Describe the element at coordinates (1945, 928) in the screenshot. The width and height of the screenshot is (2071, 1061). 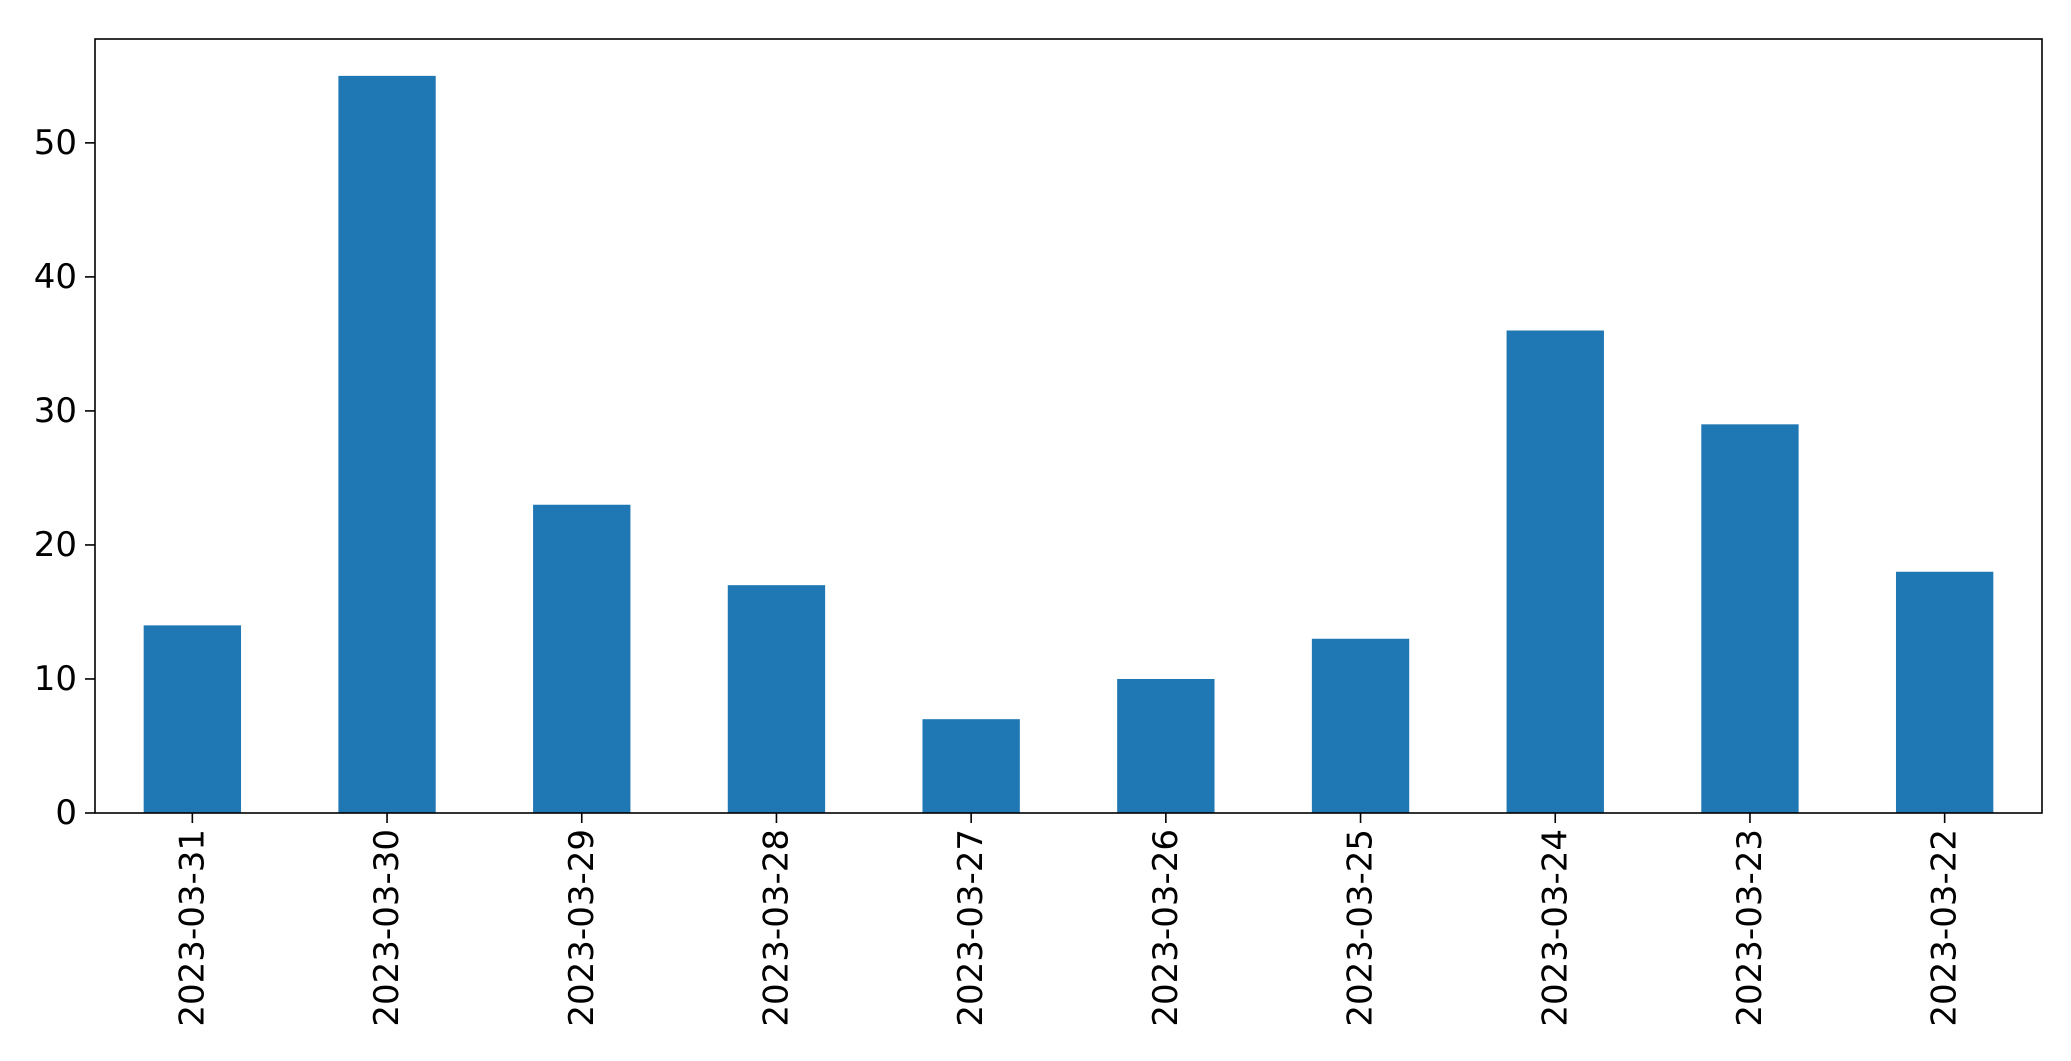
I see `x-tick-label: 2023-03-22` at that location.